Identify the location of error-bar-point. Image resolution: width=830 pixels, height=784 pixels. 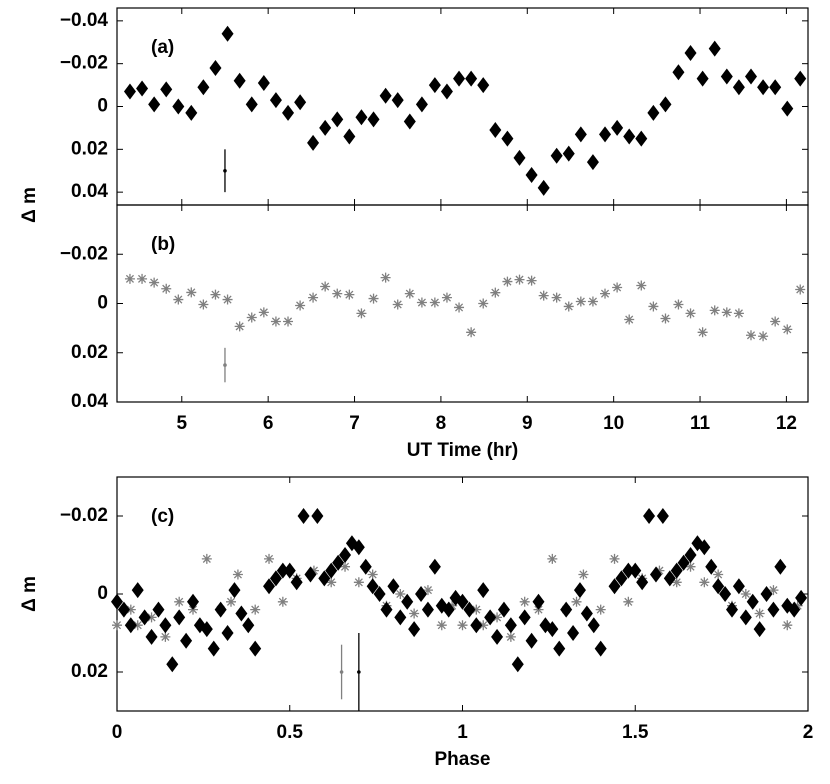
(225, 170).